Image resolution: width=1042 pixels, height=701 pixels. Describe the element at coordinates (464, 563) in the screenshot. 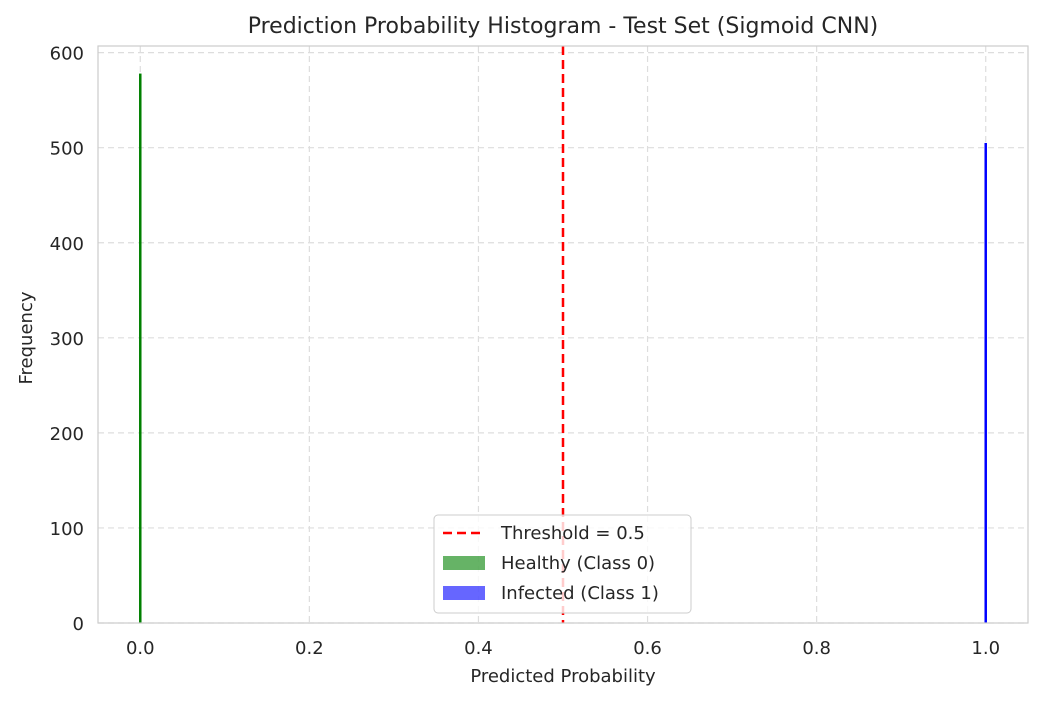

I see `legend-healthy-swatch` at that location.